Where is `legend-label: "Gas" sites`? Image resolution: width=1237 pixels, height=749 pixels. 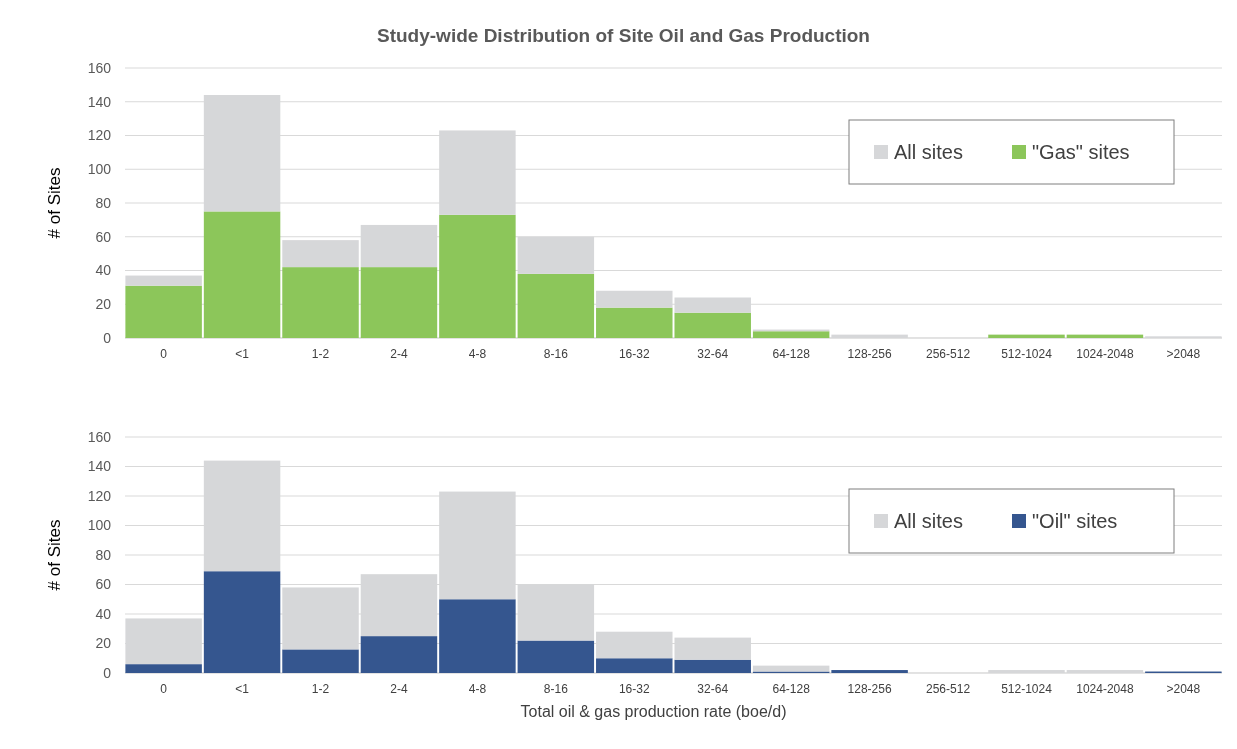 legend-label: "Gas" sites is located at coordinates (1081, 152).